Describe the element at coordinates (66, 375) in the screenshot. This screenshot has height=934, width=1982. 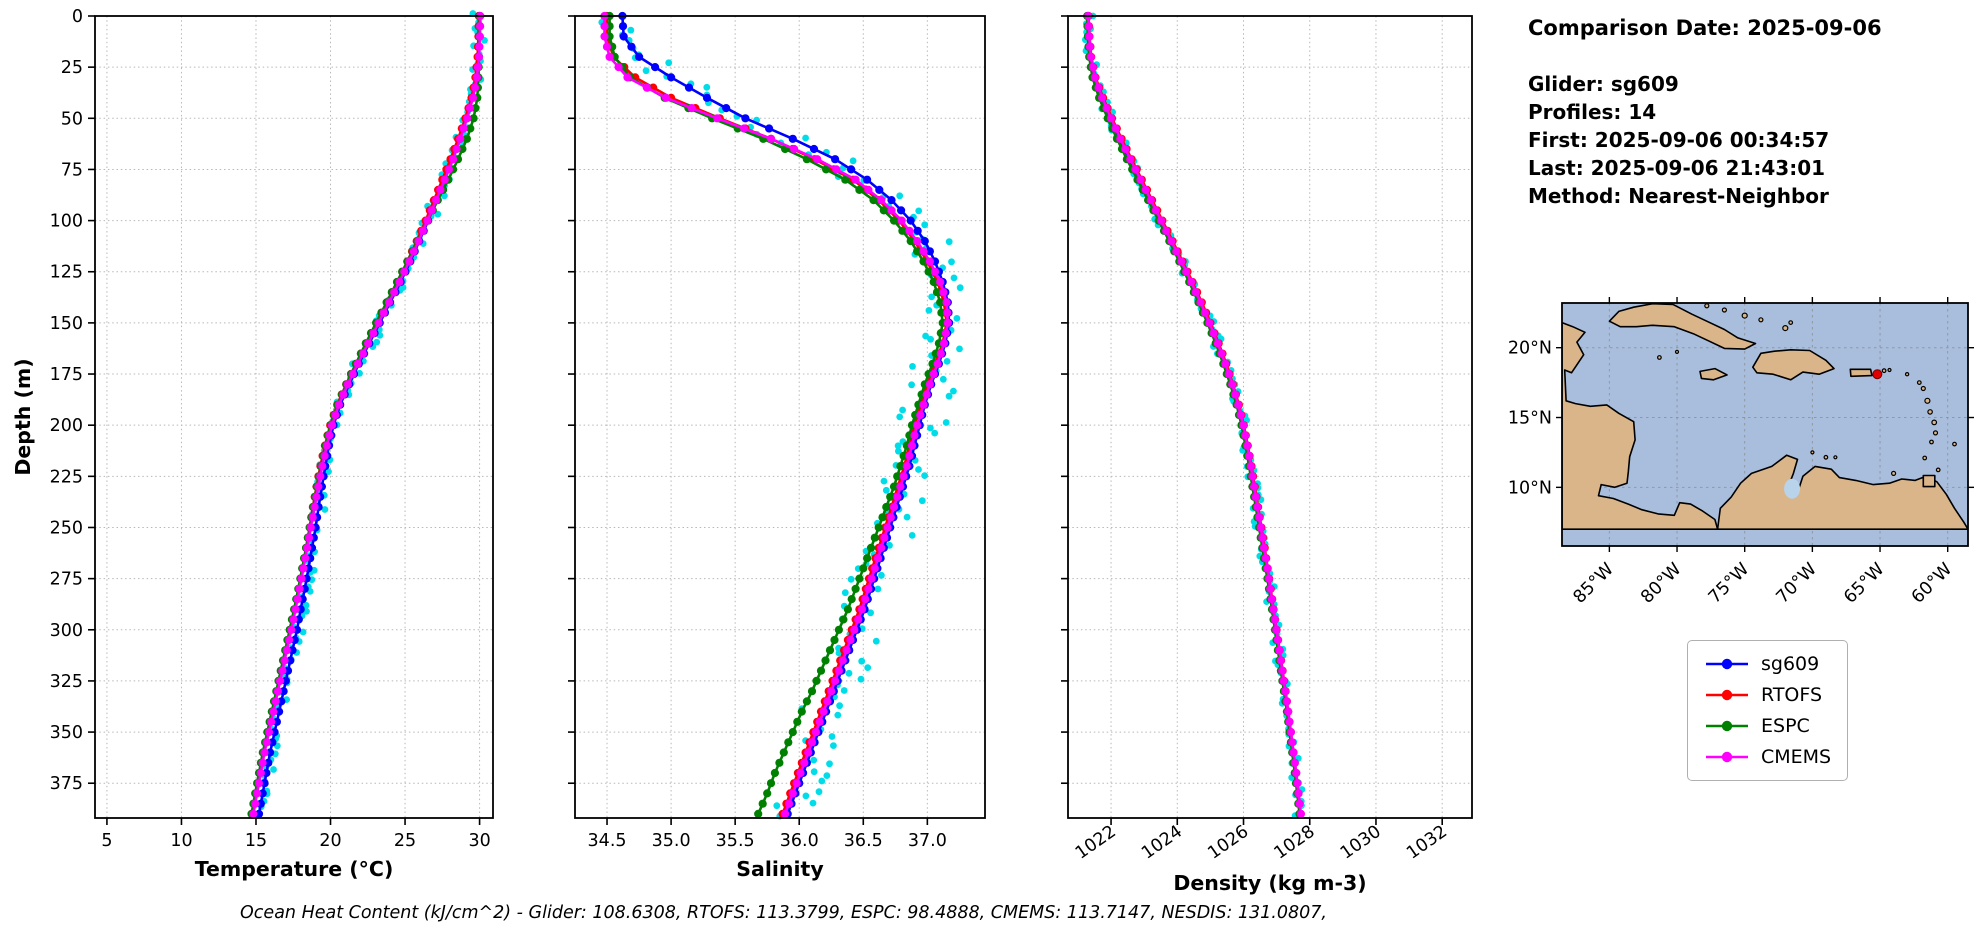
I see `svg-text: 175` at that location.